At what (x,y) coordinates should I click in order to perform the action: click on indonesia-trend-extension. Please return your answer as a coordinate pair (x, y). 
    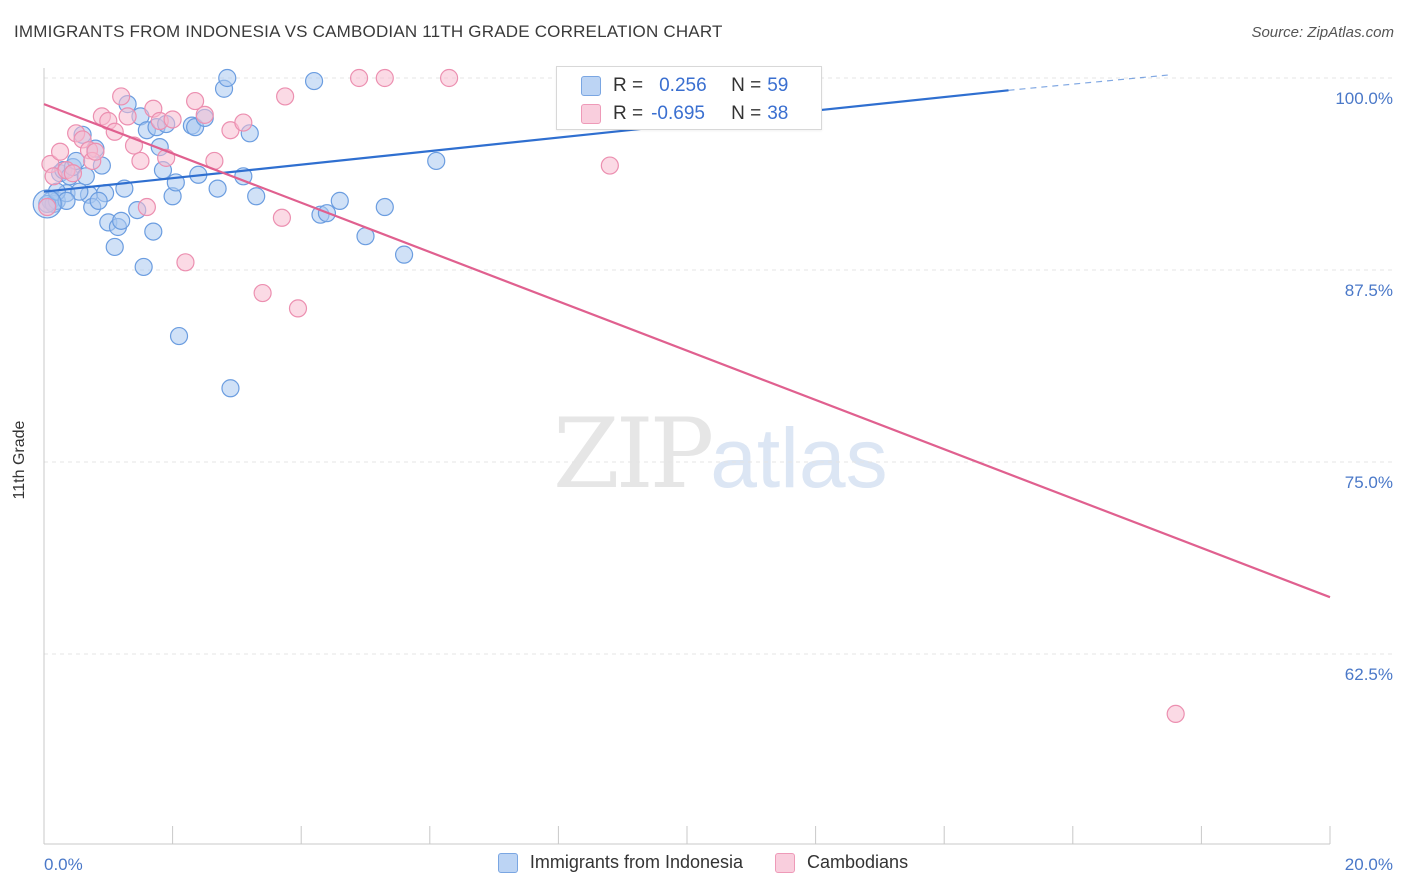
    Looking at the image, I should click on (1089, 82).